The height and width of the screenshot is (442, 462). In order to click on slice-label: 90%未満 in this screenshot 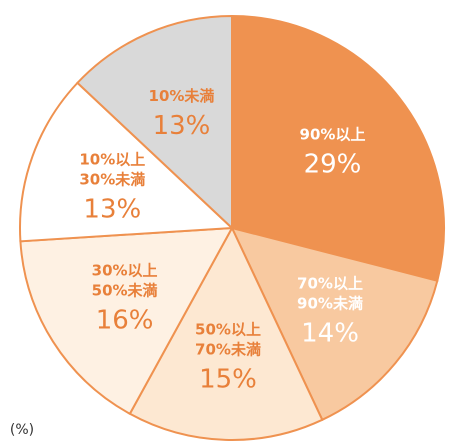, I will do `click(330, 304)`.